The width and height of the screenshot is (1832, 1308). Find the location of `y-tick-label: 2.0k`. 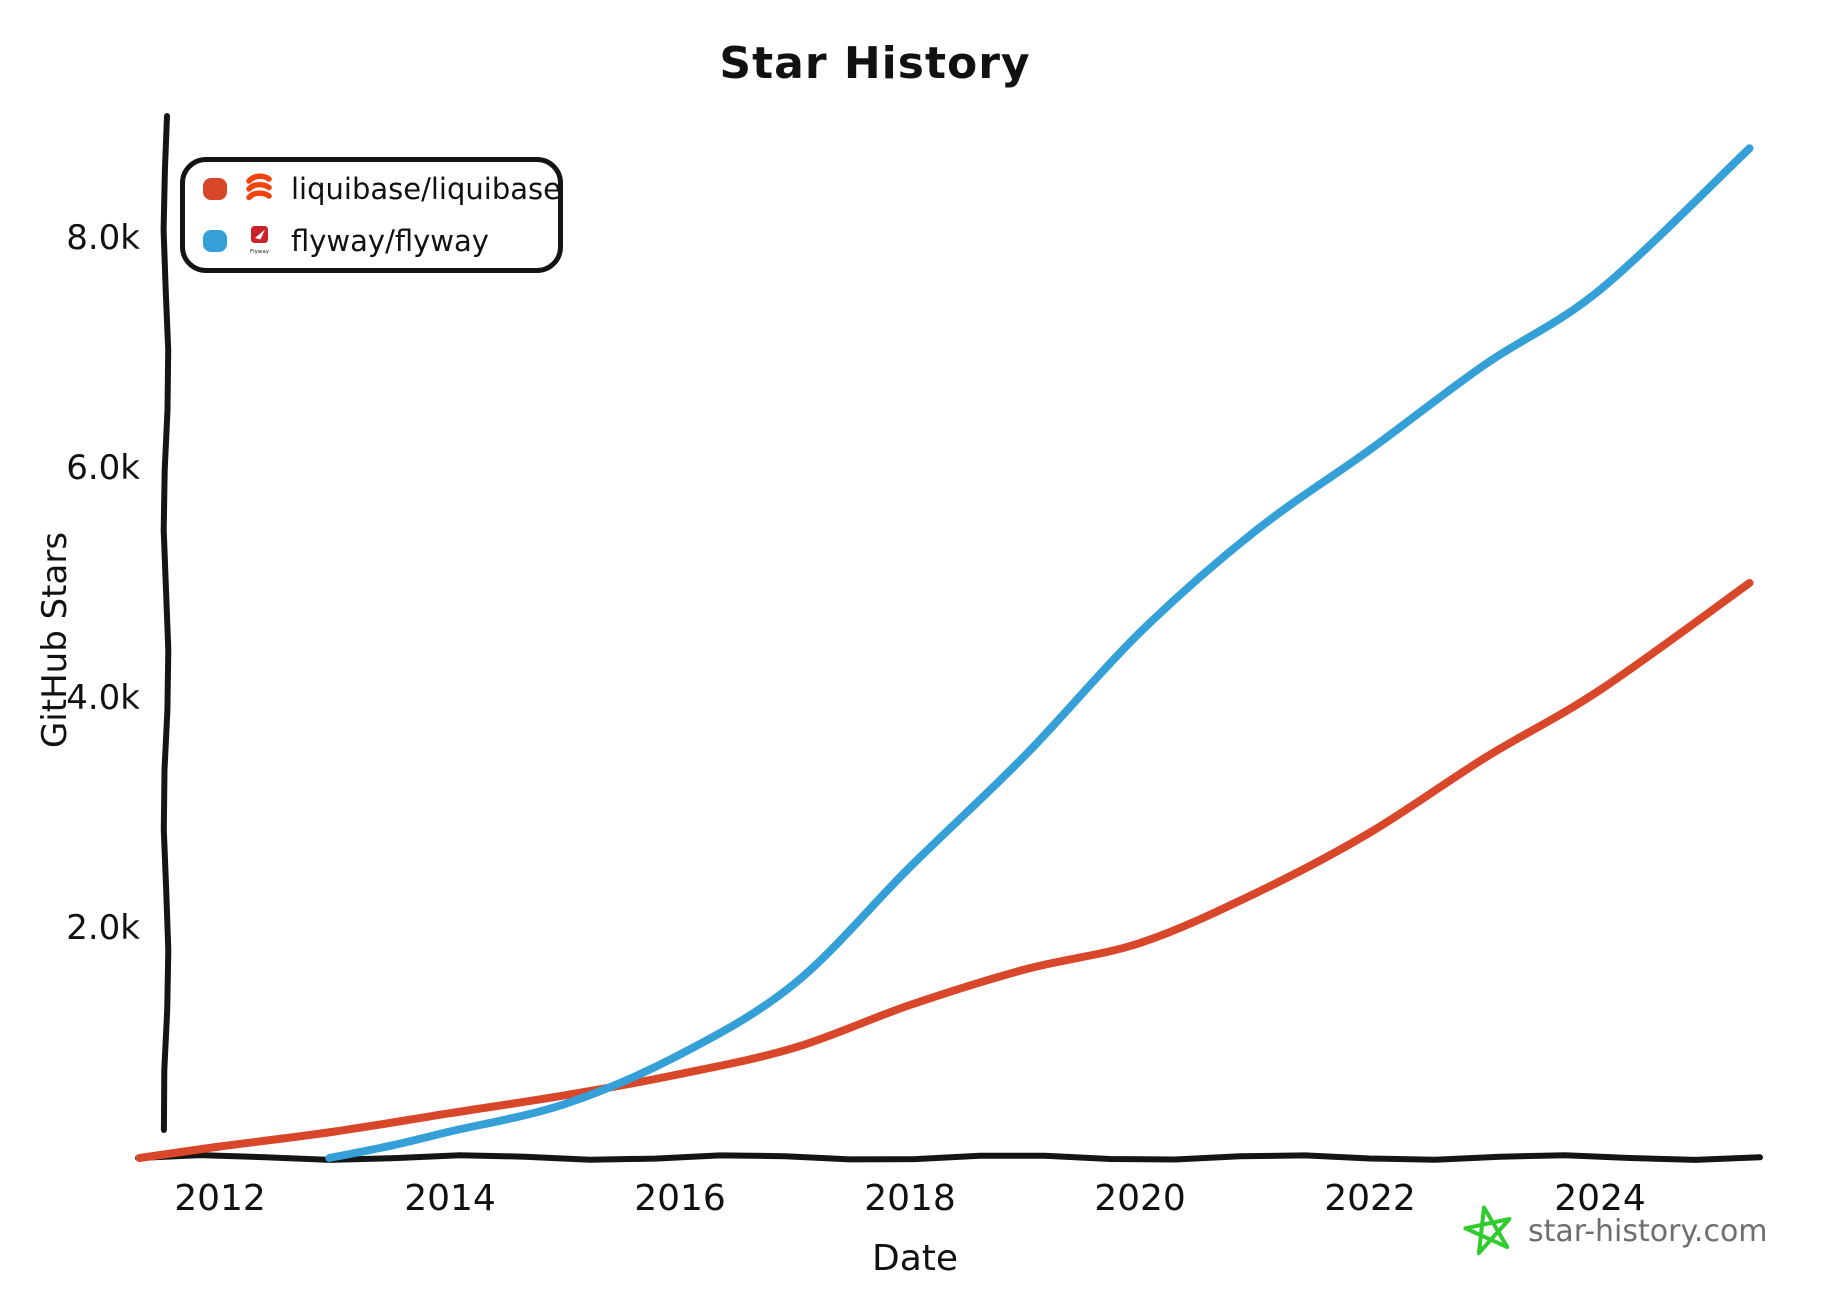

y-tick-label: 2.0k is located at coordinates (103, 928).